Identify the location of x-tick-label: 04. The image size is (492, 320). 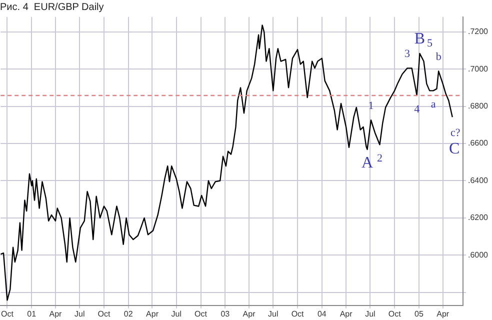
(322, 313).